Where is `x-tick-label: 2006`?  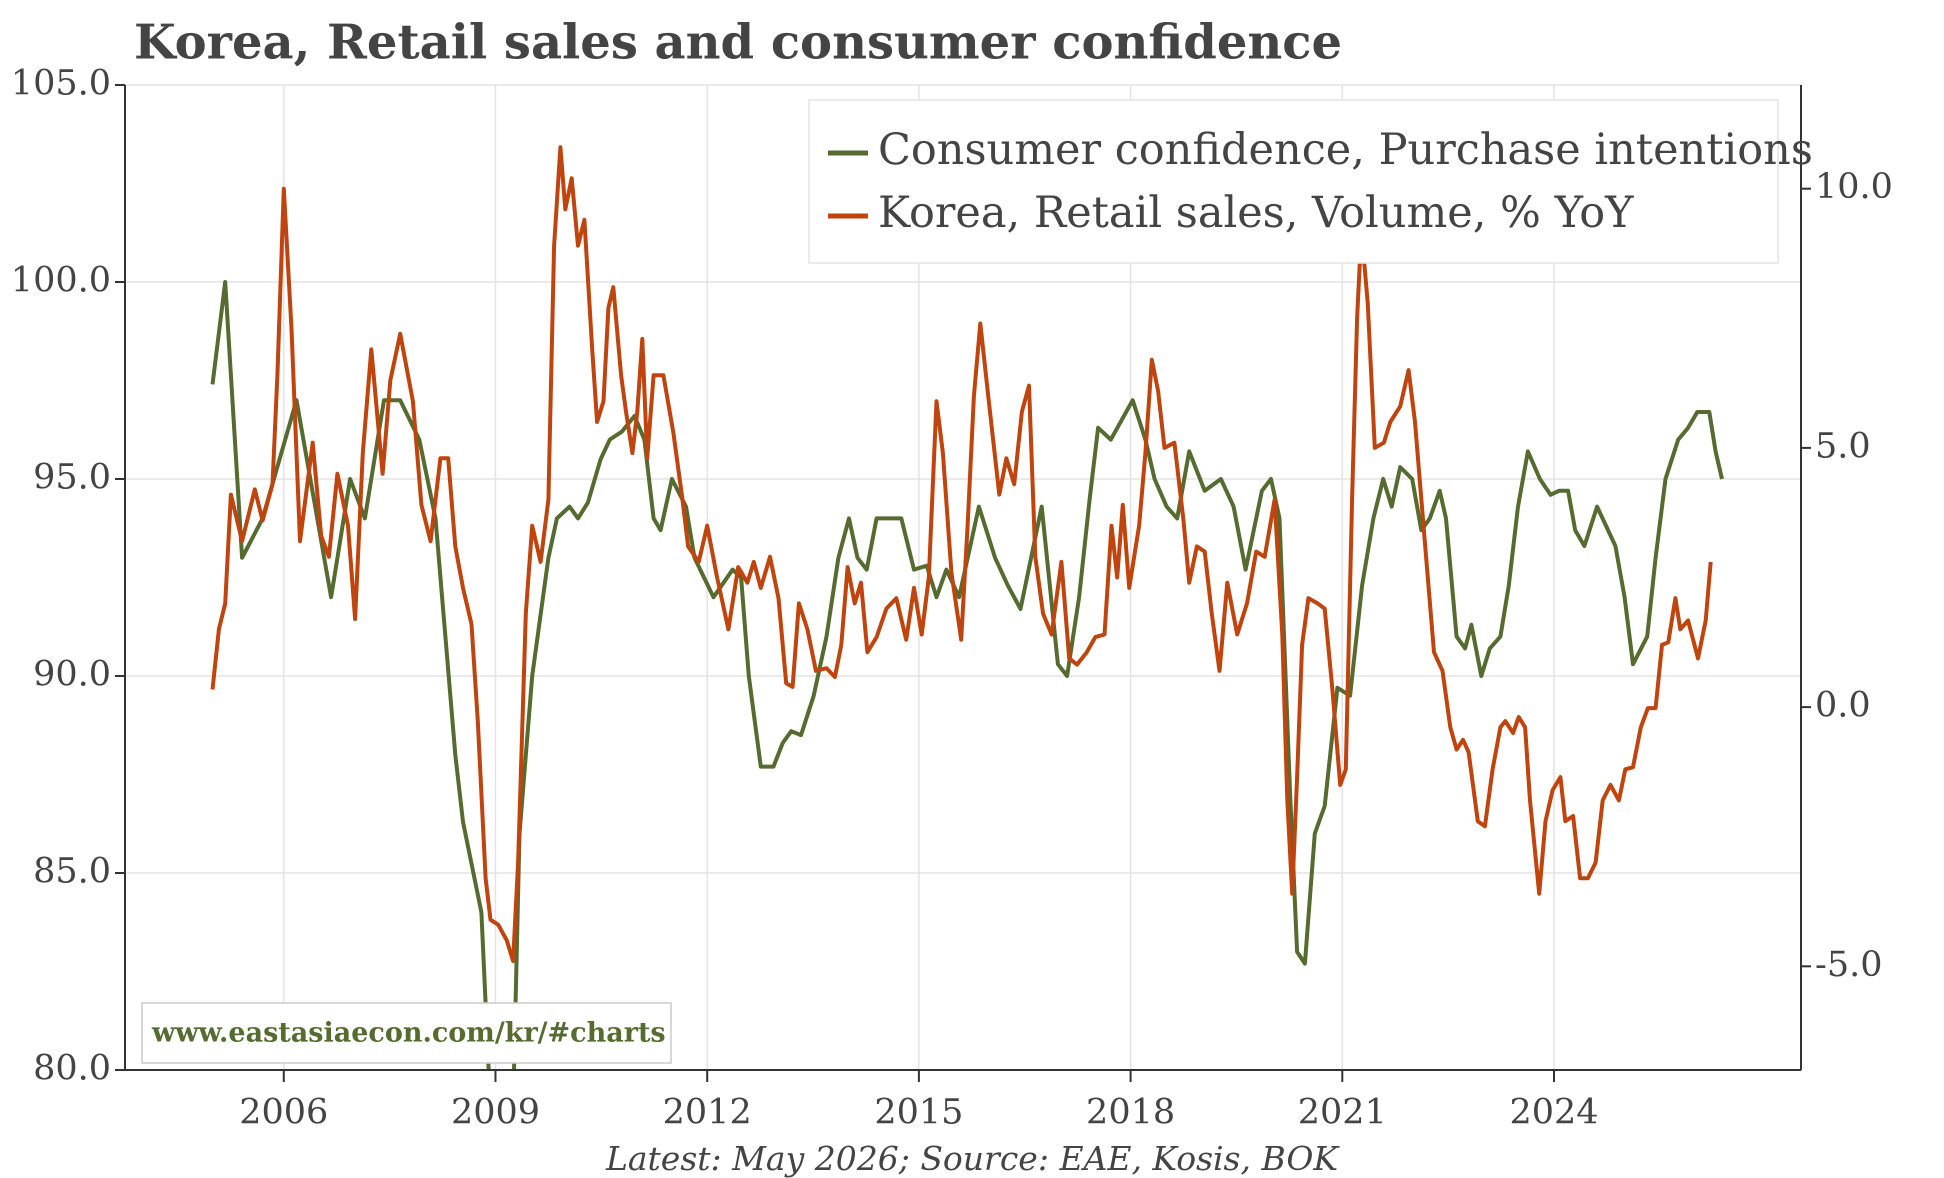 x-tick-label: 2006 is located at coordinates (283, 1113).